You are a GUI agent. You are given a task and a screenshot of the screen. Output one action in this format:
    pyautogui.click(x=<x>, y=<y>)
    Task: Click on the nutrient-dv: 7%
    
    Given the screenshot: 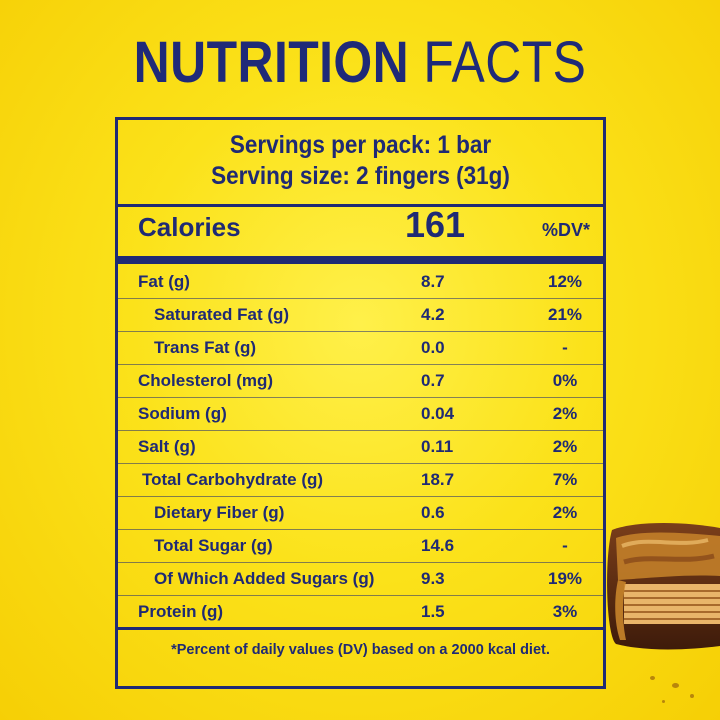 What is the action you would take?
    pyautogui.click(x=565, y=479)
    